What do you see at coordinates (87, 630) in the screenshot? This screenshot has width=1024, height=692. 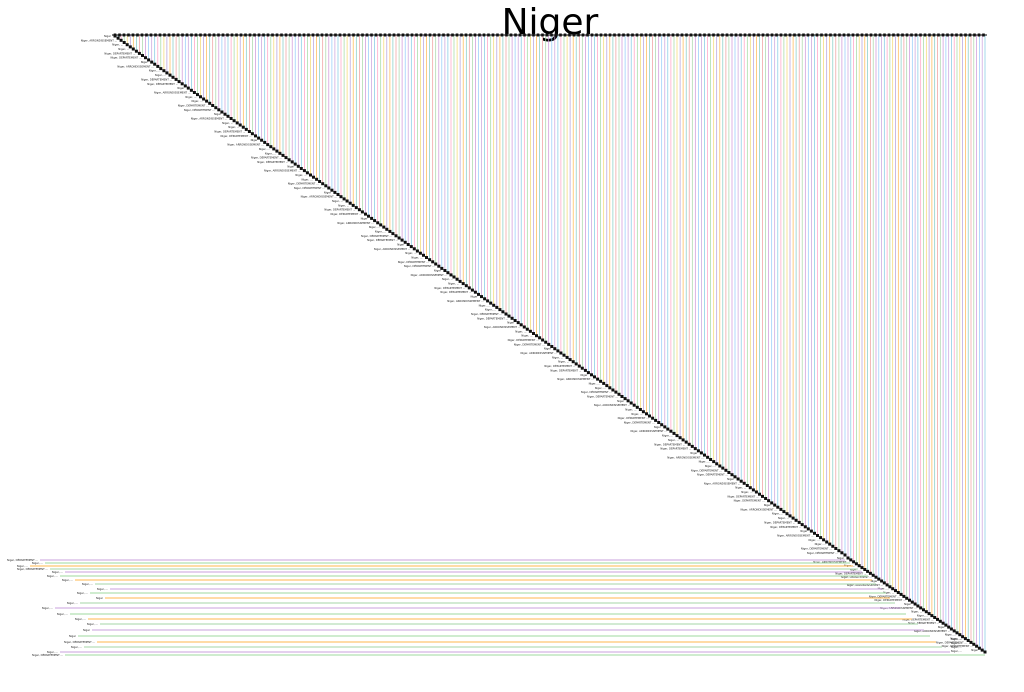 I see `horizontal-label: Niger` at bounding box center [87, 630].